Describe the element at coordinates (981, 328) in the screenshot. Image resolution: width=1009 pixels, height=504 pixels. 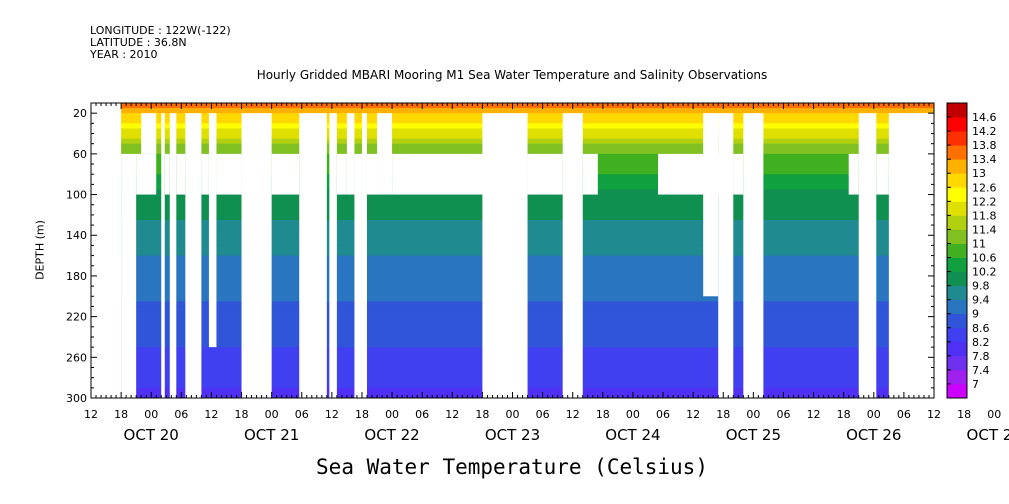
I see `colorbar-label: 8.6` at that location.